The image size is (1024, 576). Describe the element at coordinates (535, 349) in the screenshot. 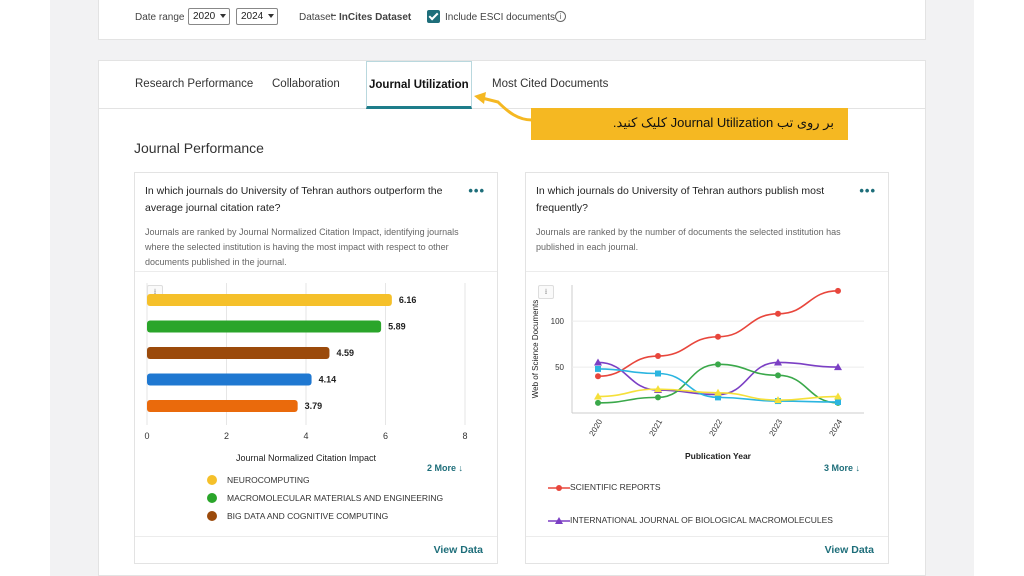

I see `y-axis-title: Web of Science Documents` at that location.